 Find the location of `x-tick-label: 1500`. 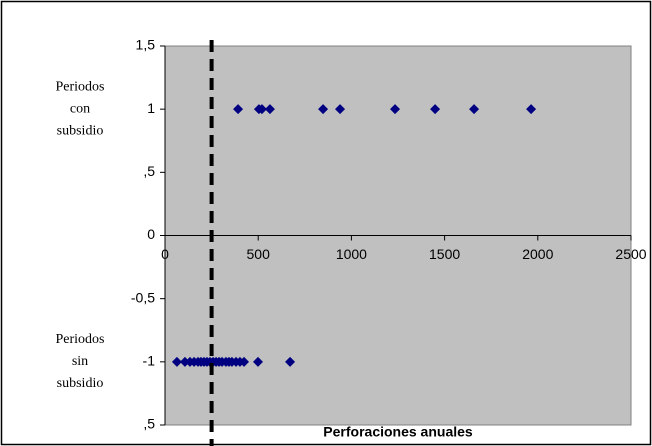

x-tick-label: 1500 is located at coordinates (444, 254).